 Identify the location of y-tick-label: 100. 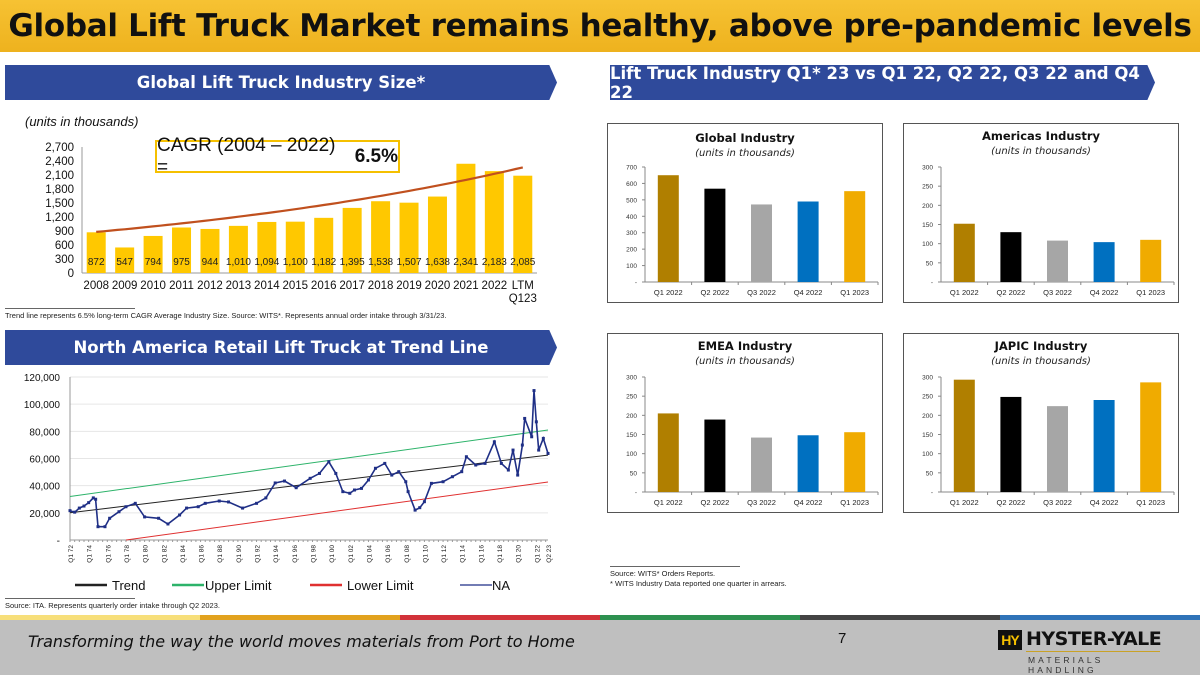
(631, 454).